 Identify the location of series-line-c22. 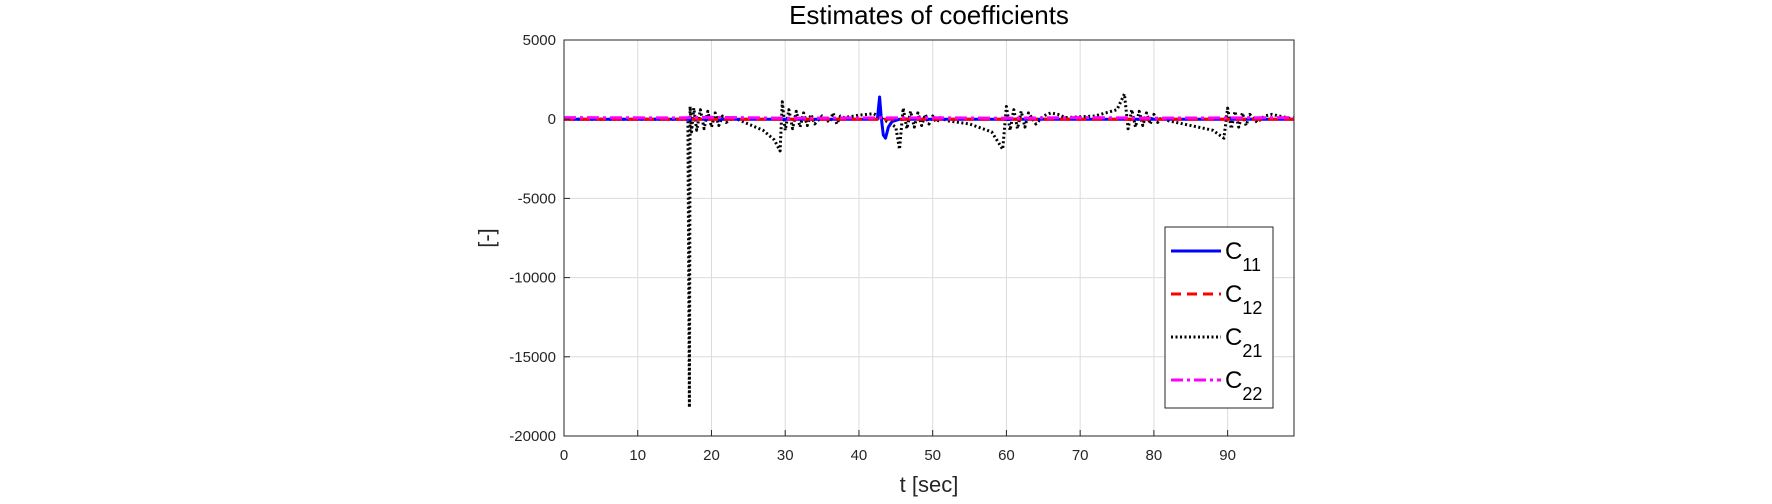
(929, 117).